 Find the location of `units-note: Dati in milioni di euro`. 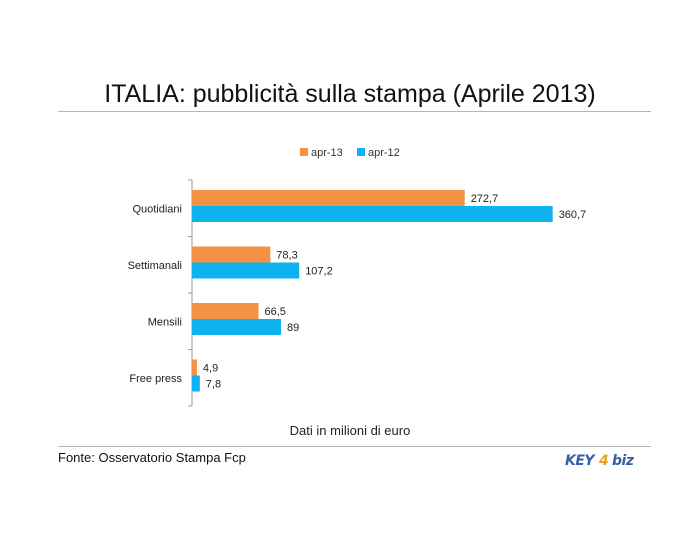

units-note: Dati in milioni di euro is located at coordinates (350, 430).